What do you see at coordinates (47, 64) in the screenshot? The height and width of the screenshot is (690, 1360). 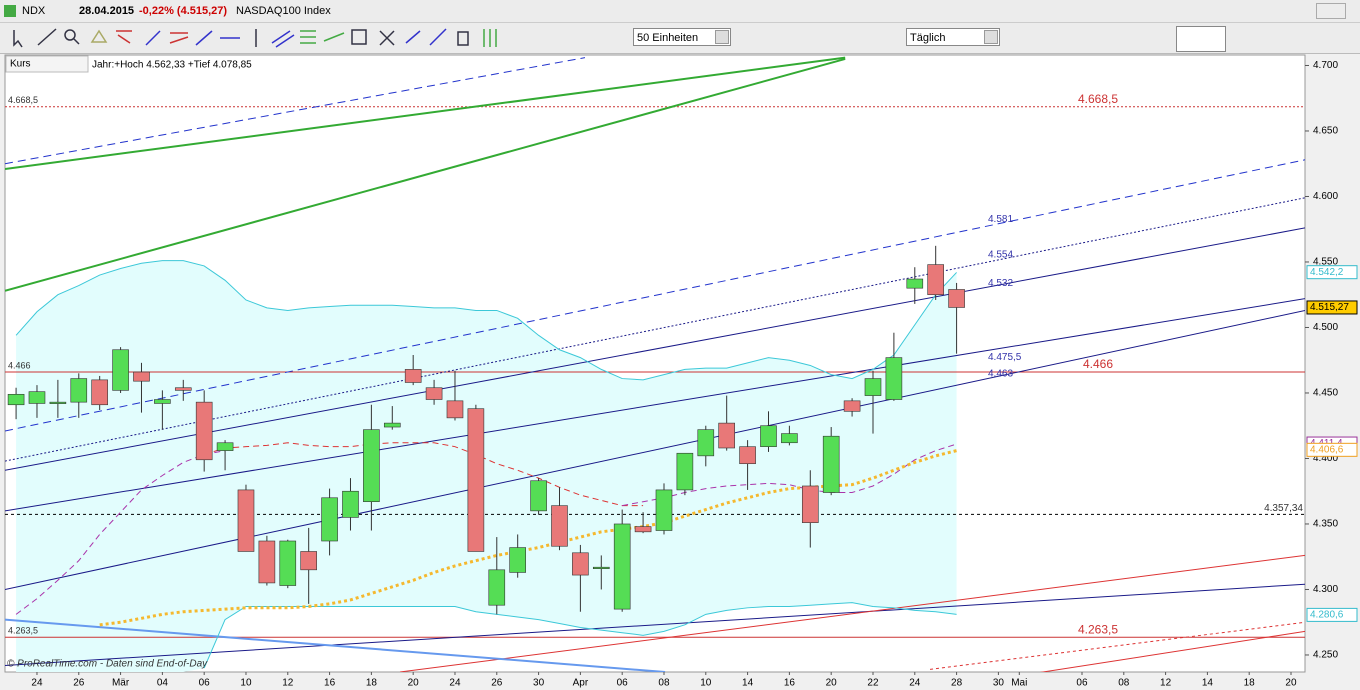 I see `panel-tab` at bounding box center [47, 64].